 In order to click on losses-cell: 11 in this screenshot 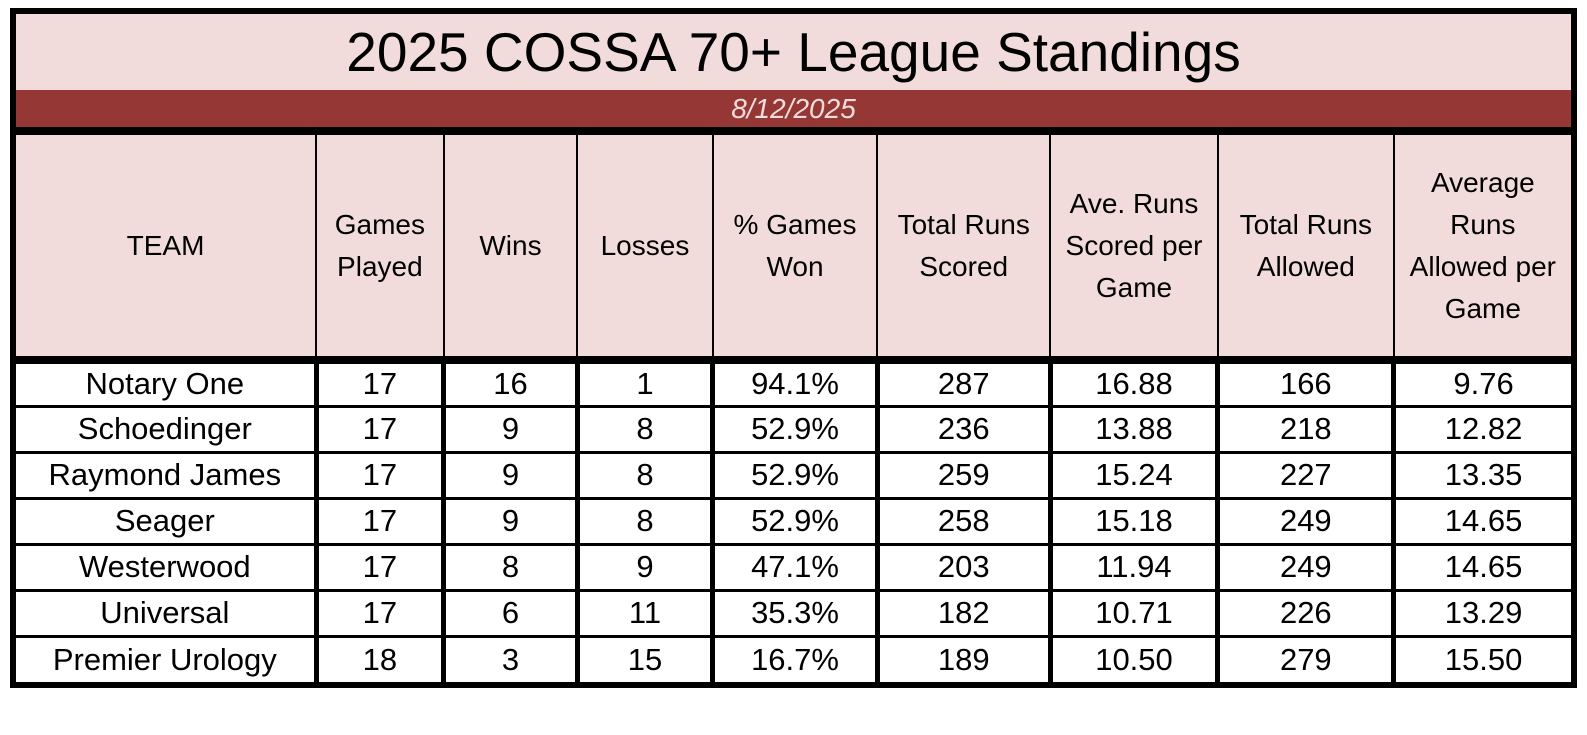, I will do `click(645, 613)`.